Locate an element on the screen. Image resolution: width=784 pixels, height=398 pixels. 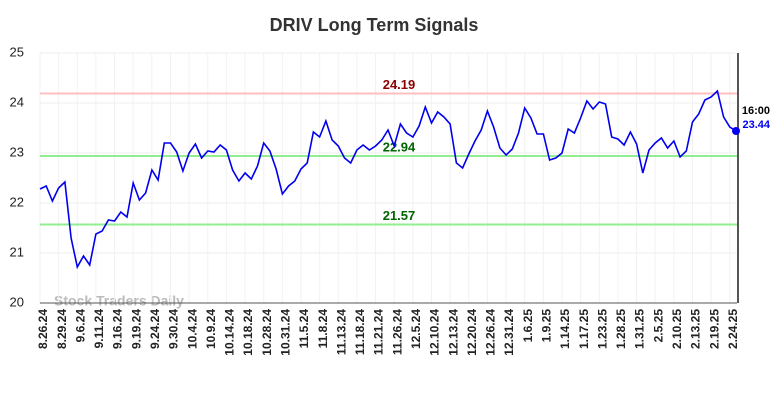
x-tick-label: 12.13.24 is located at coordinates (453, 332).